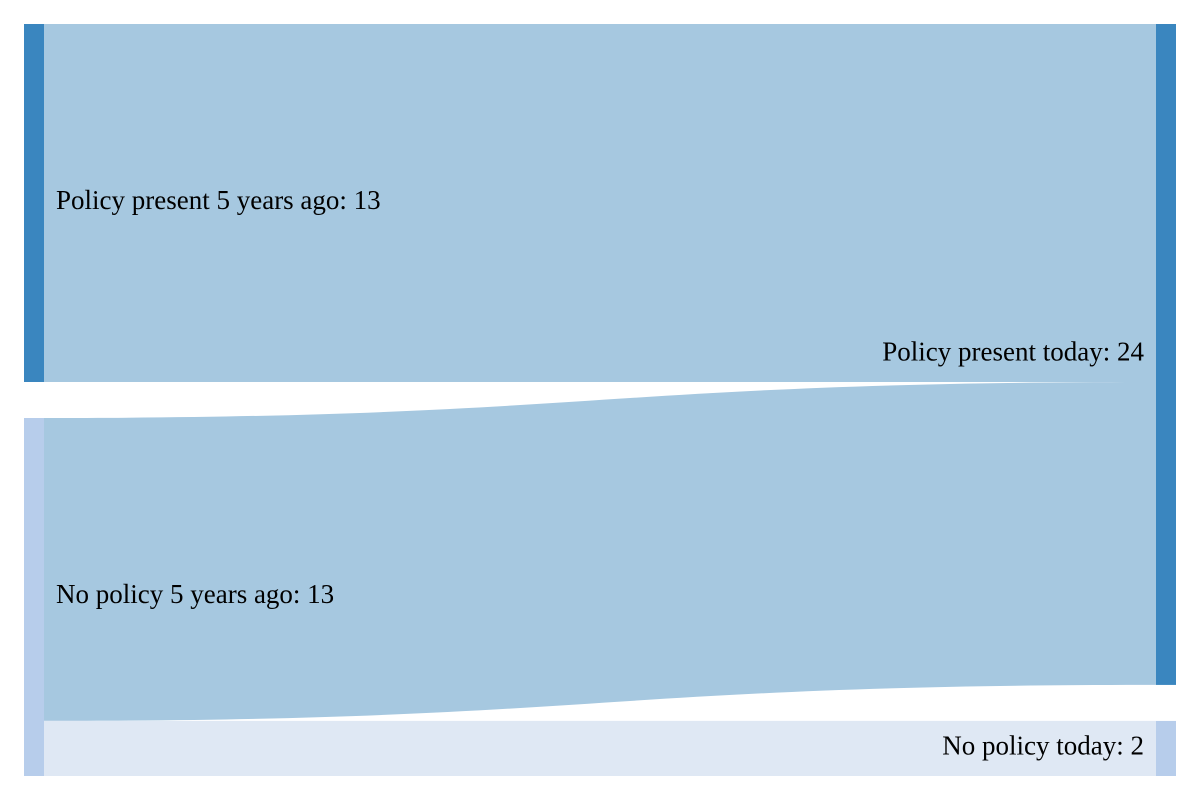  I want to click on node-src-policy, so click(34, 203).